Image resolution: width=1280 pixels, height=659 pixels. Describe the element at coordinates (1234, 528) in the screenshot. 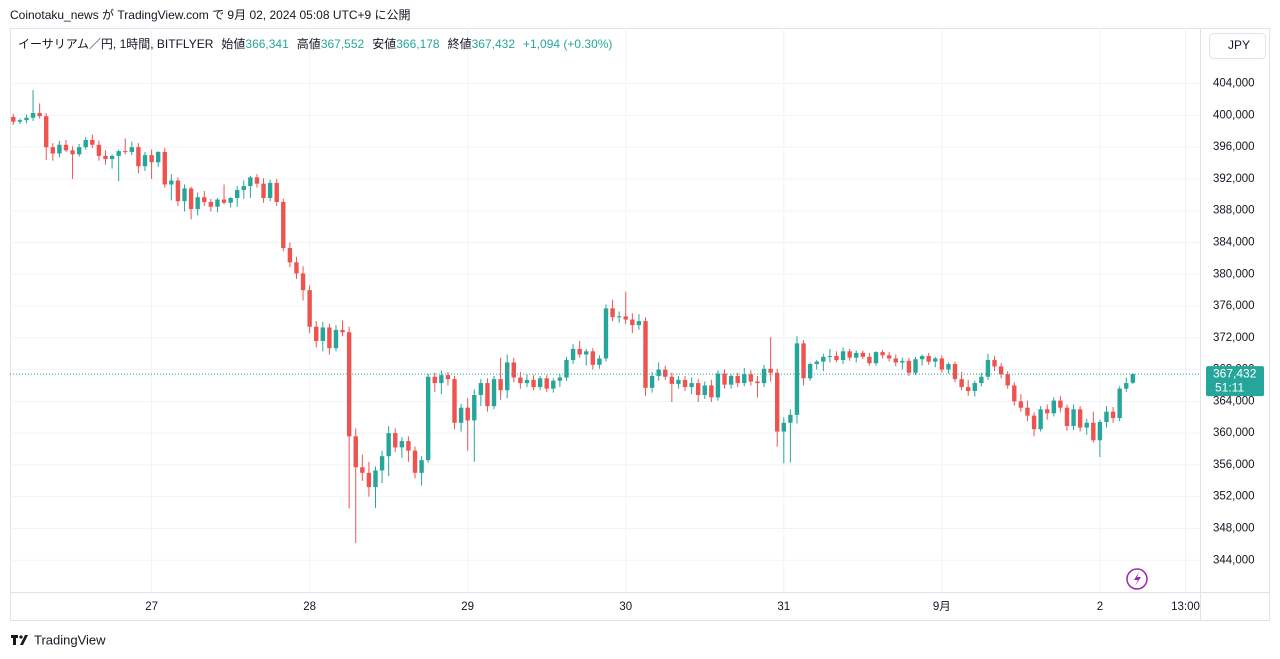

I see `y-tick-label: 348,000` at that location.